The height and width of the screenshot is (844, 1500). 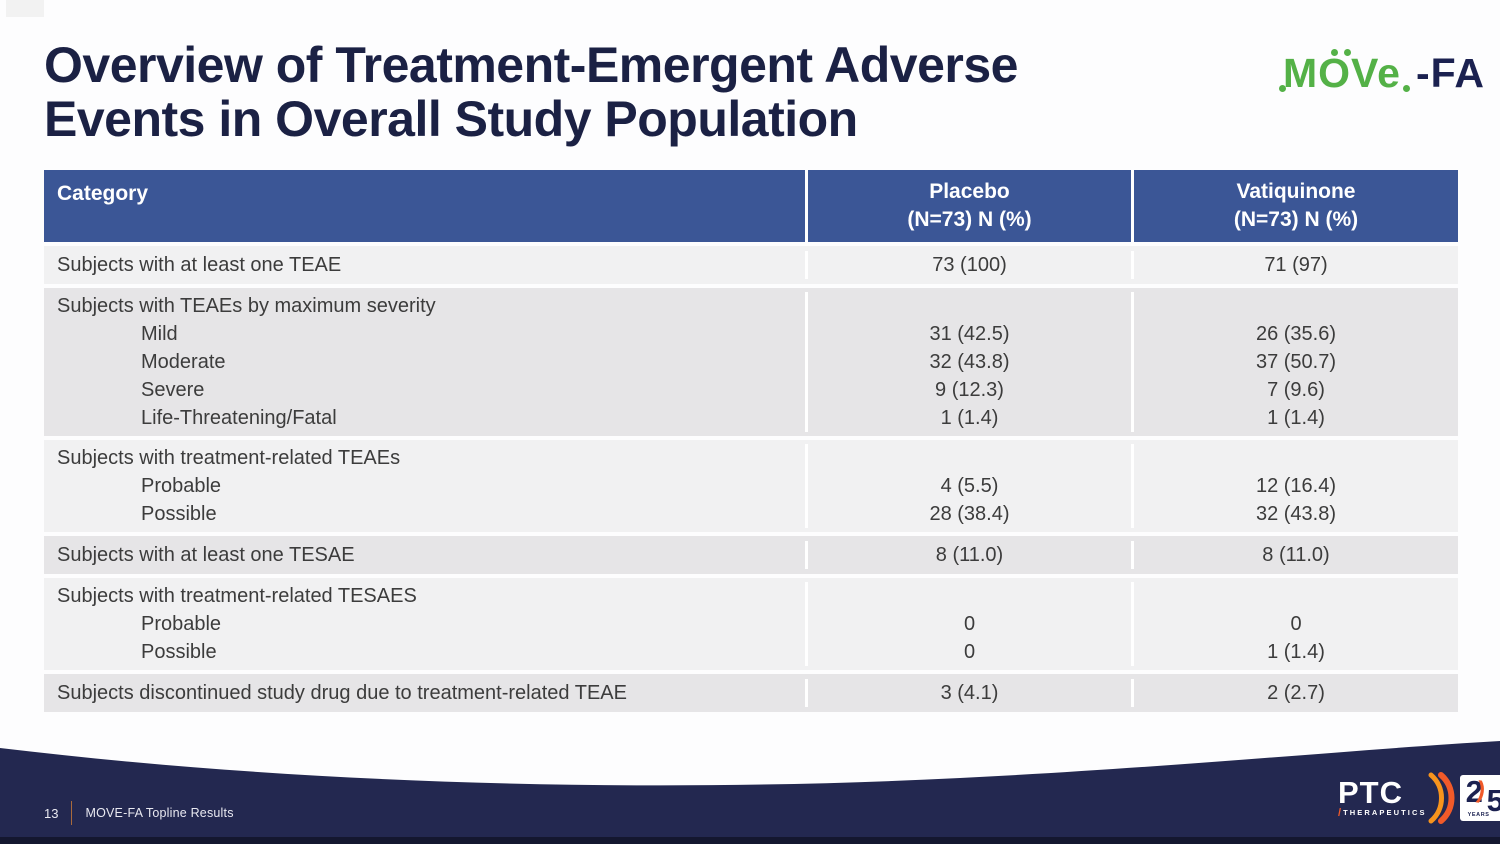 I want to click on ptc-therapeutics-logo: PTC / THERAPEUTICS 2 ) 5 YEARS, so click(x=1419, y=798).